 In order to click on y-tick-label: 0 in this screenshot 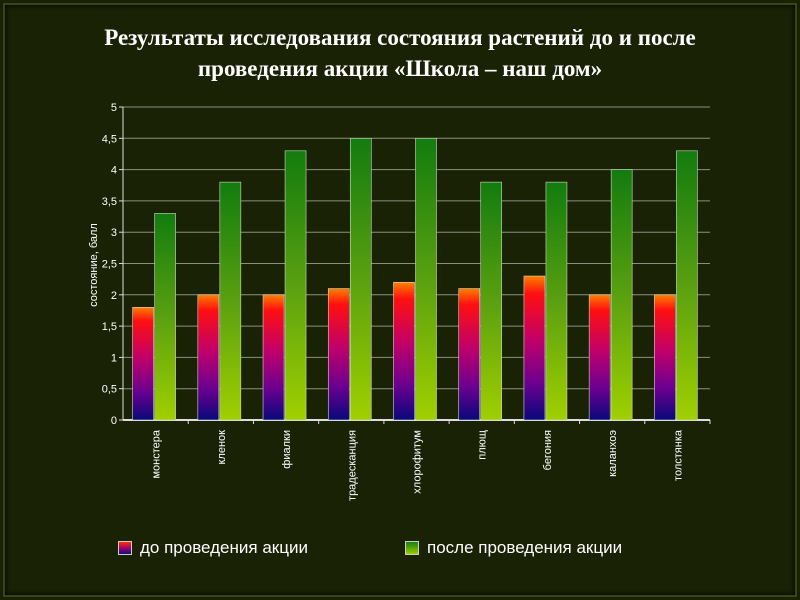, I will do `click(114, 421)`.